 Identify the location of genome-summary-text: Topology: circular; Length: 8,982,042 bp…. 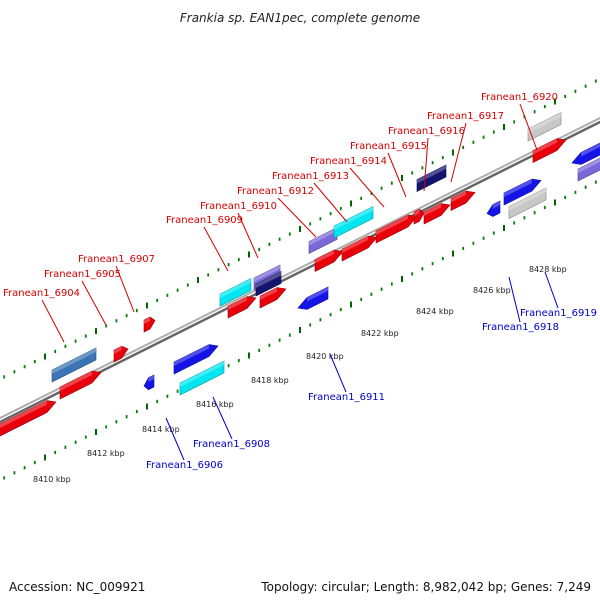
(426, 587).